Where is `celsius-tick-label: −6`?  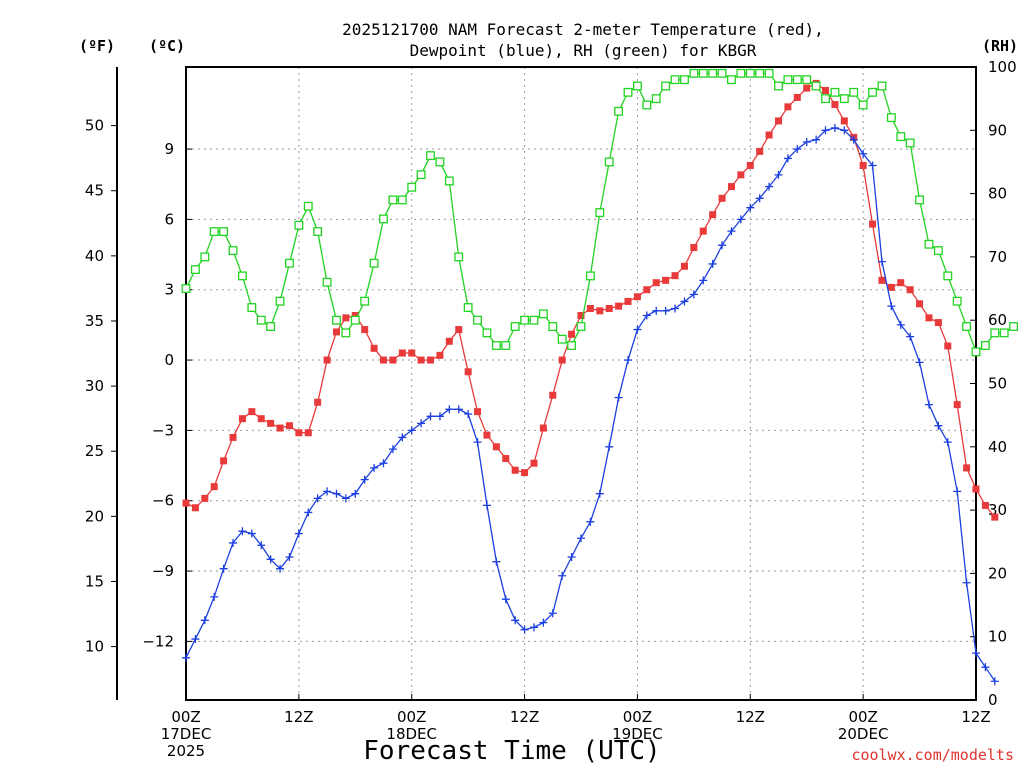 celsius-tick-label: −6 is located at coordinates (163, 501).